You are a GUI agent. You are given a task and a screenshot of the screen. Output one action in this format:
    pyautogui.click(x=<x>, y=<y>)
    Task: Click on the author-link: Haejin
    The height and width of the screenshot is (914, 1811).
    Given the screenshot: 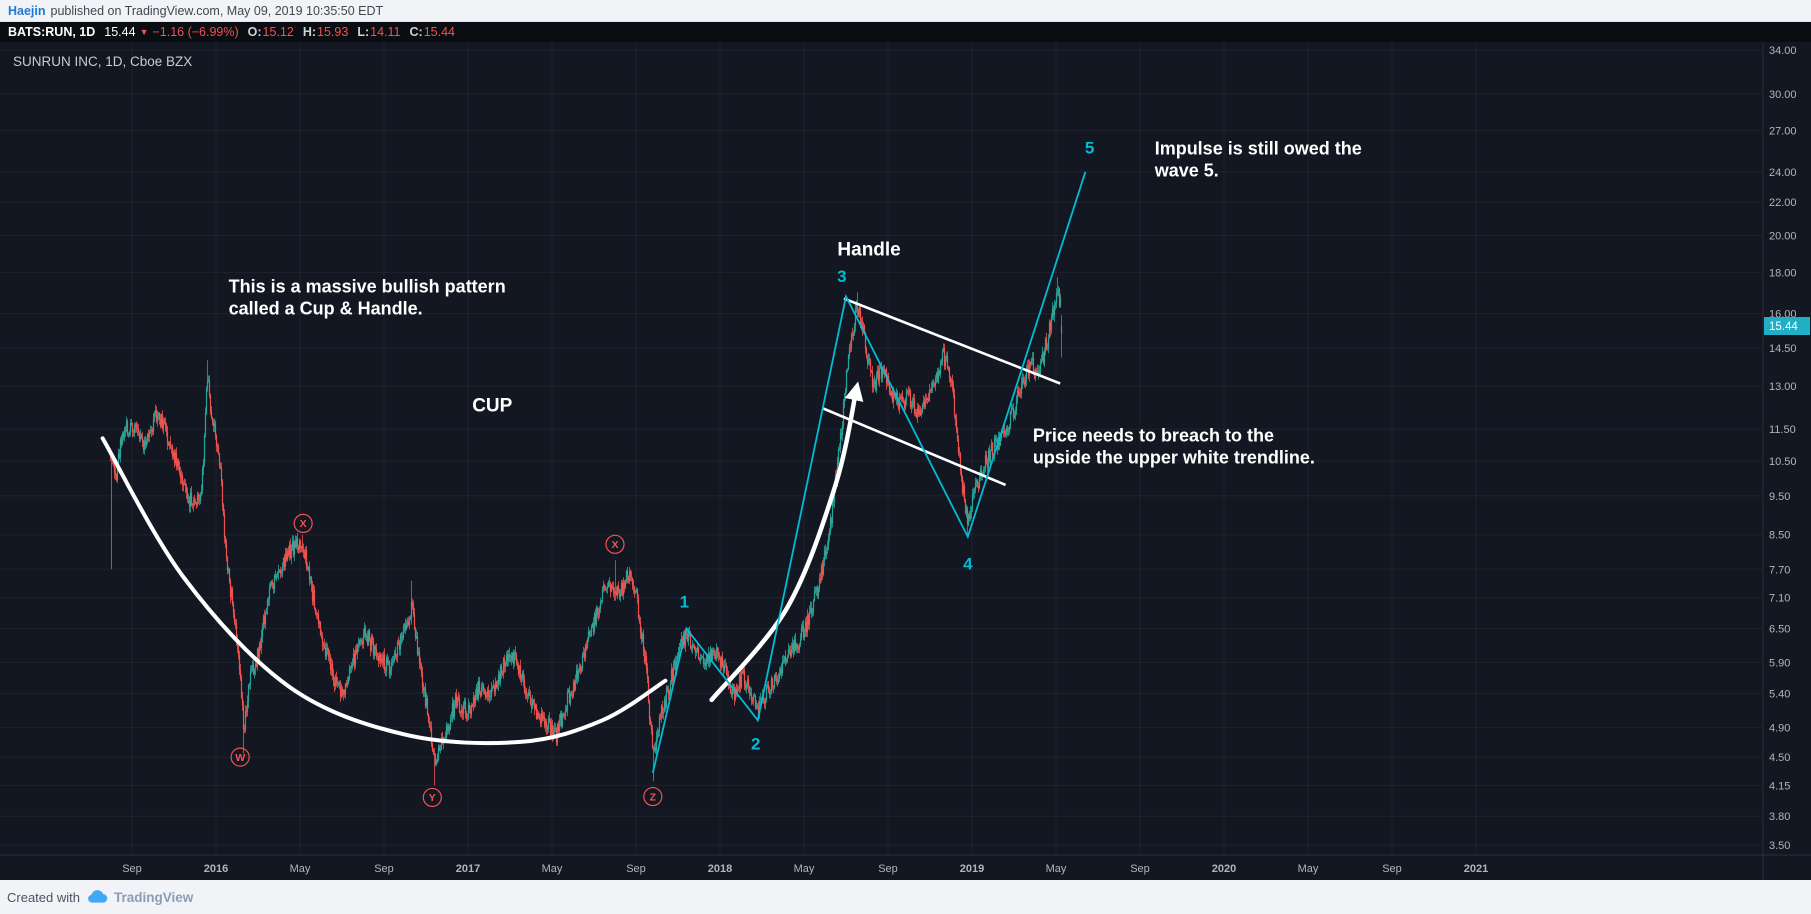 What is the action you would take?
    pyautogui.click(x=27, y=10)
    